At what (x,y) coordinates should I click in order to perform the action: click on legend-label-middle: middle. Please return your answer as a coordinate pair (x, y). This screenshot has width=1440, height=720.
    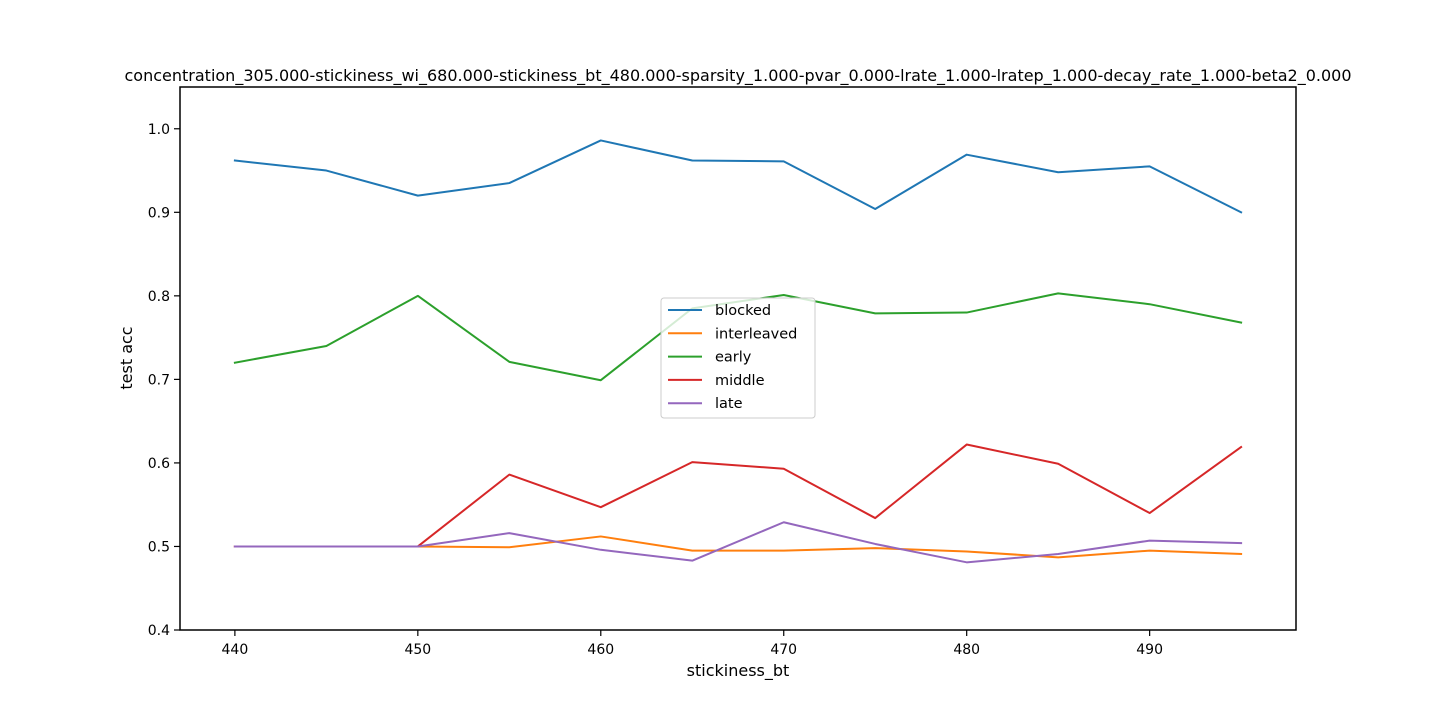
    Looking at the image, I should click on (740, 381).